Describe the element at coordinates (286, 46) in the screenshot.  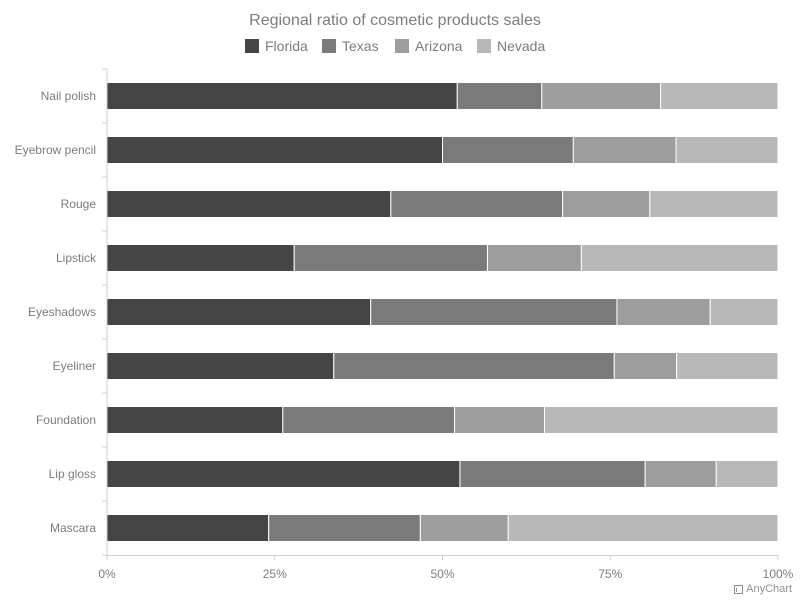
I see `legend-label-florida: Florida` at that location.